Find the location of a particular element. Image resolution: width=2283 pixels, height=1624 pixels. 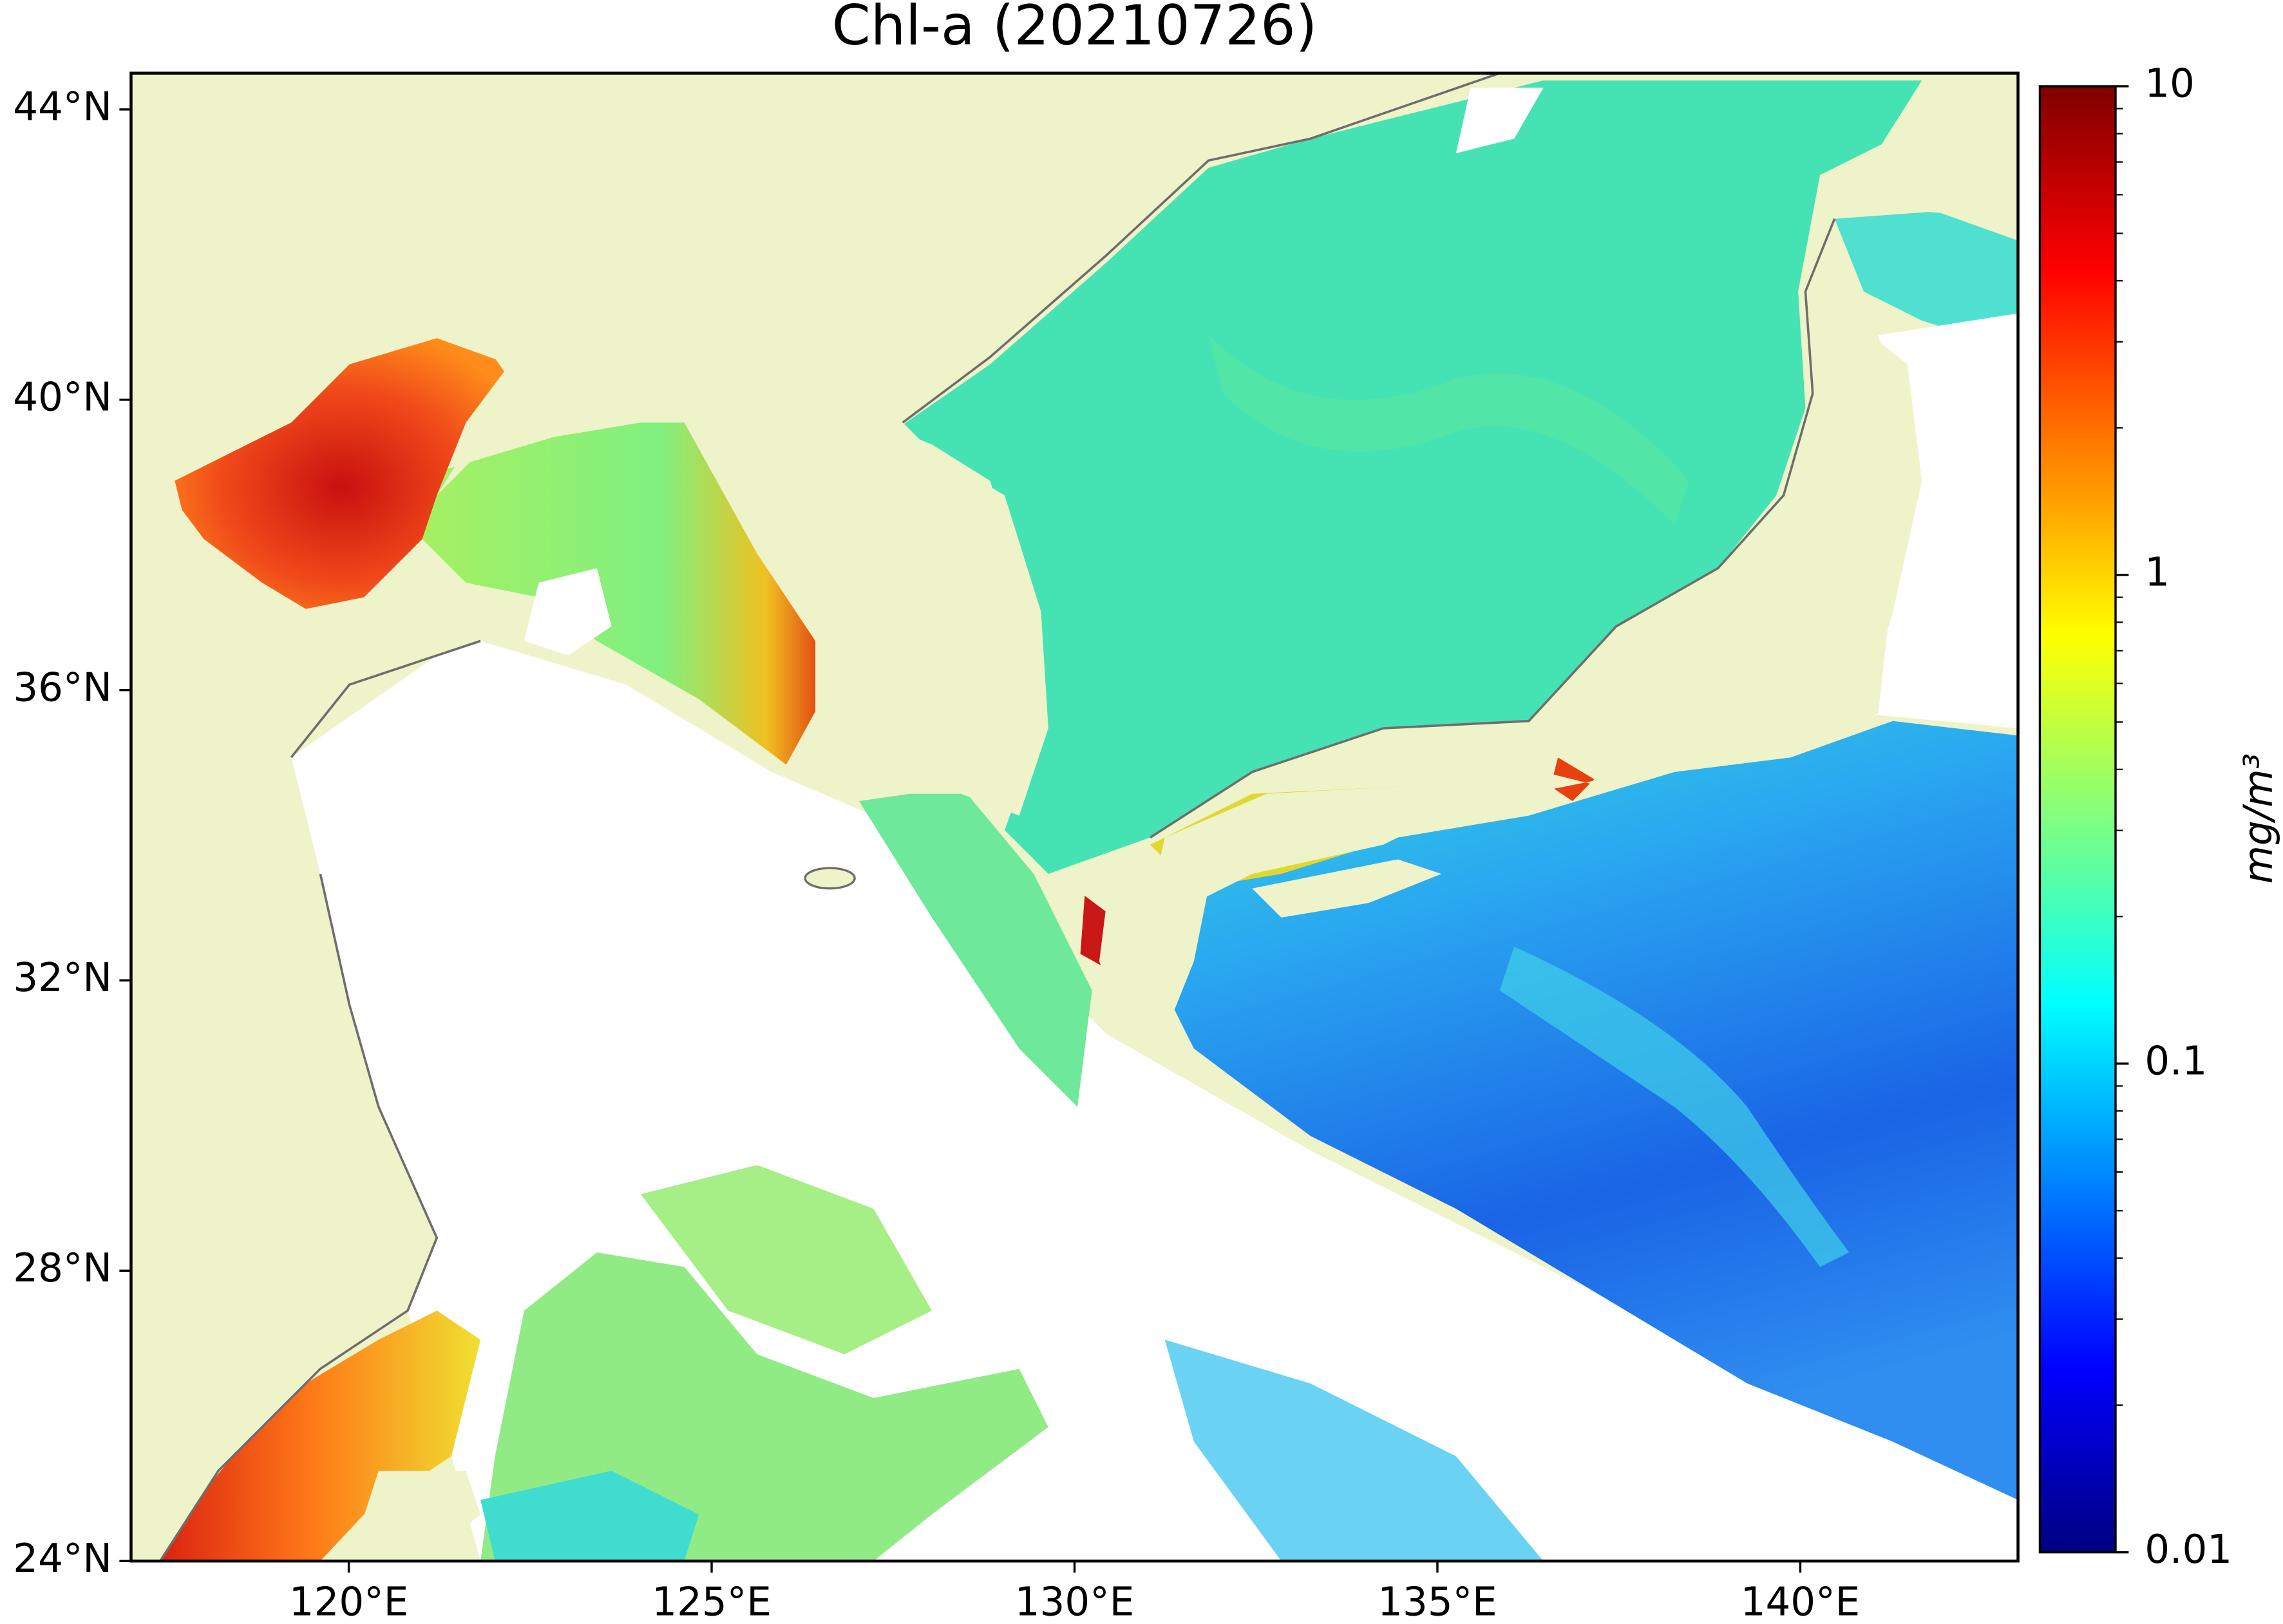

sea-taiwan is located at coordinates (313, 1436).